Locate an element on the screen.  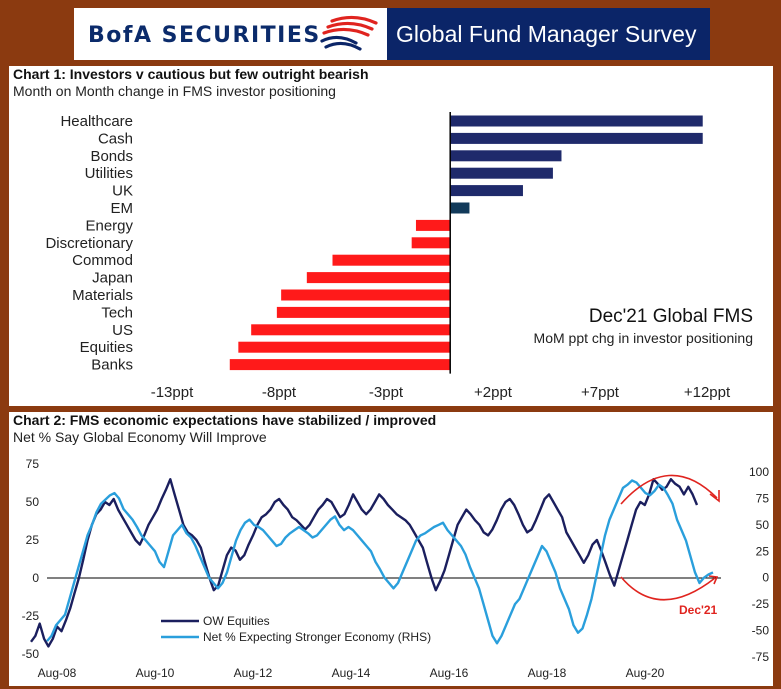
right-tick-label: 25 is located at coordinates (763, 551).